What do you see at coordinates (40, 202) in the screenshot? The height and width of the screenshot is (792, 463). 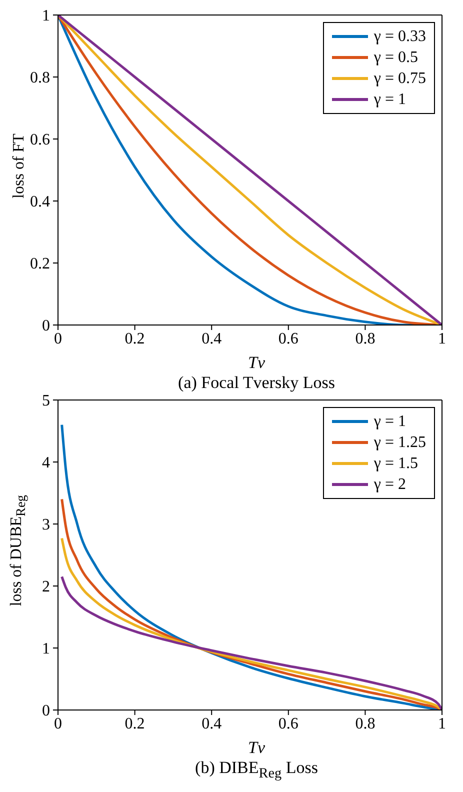 I see `y-tick-label: 0.4` at bounding box center [40, 202].